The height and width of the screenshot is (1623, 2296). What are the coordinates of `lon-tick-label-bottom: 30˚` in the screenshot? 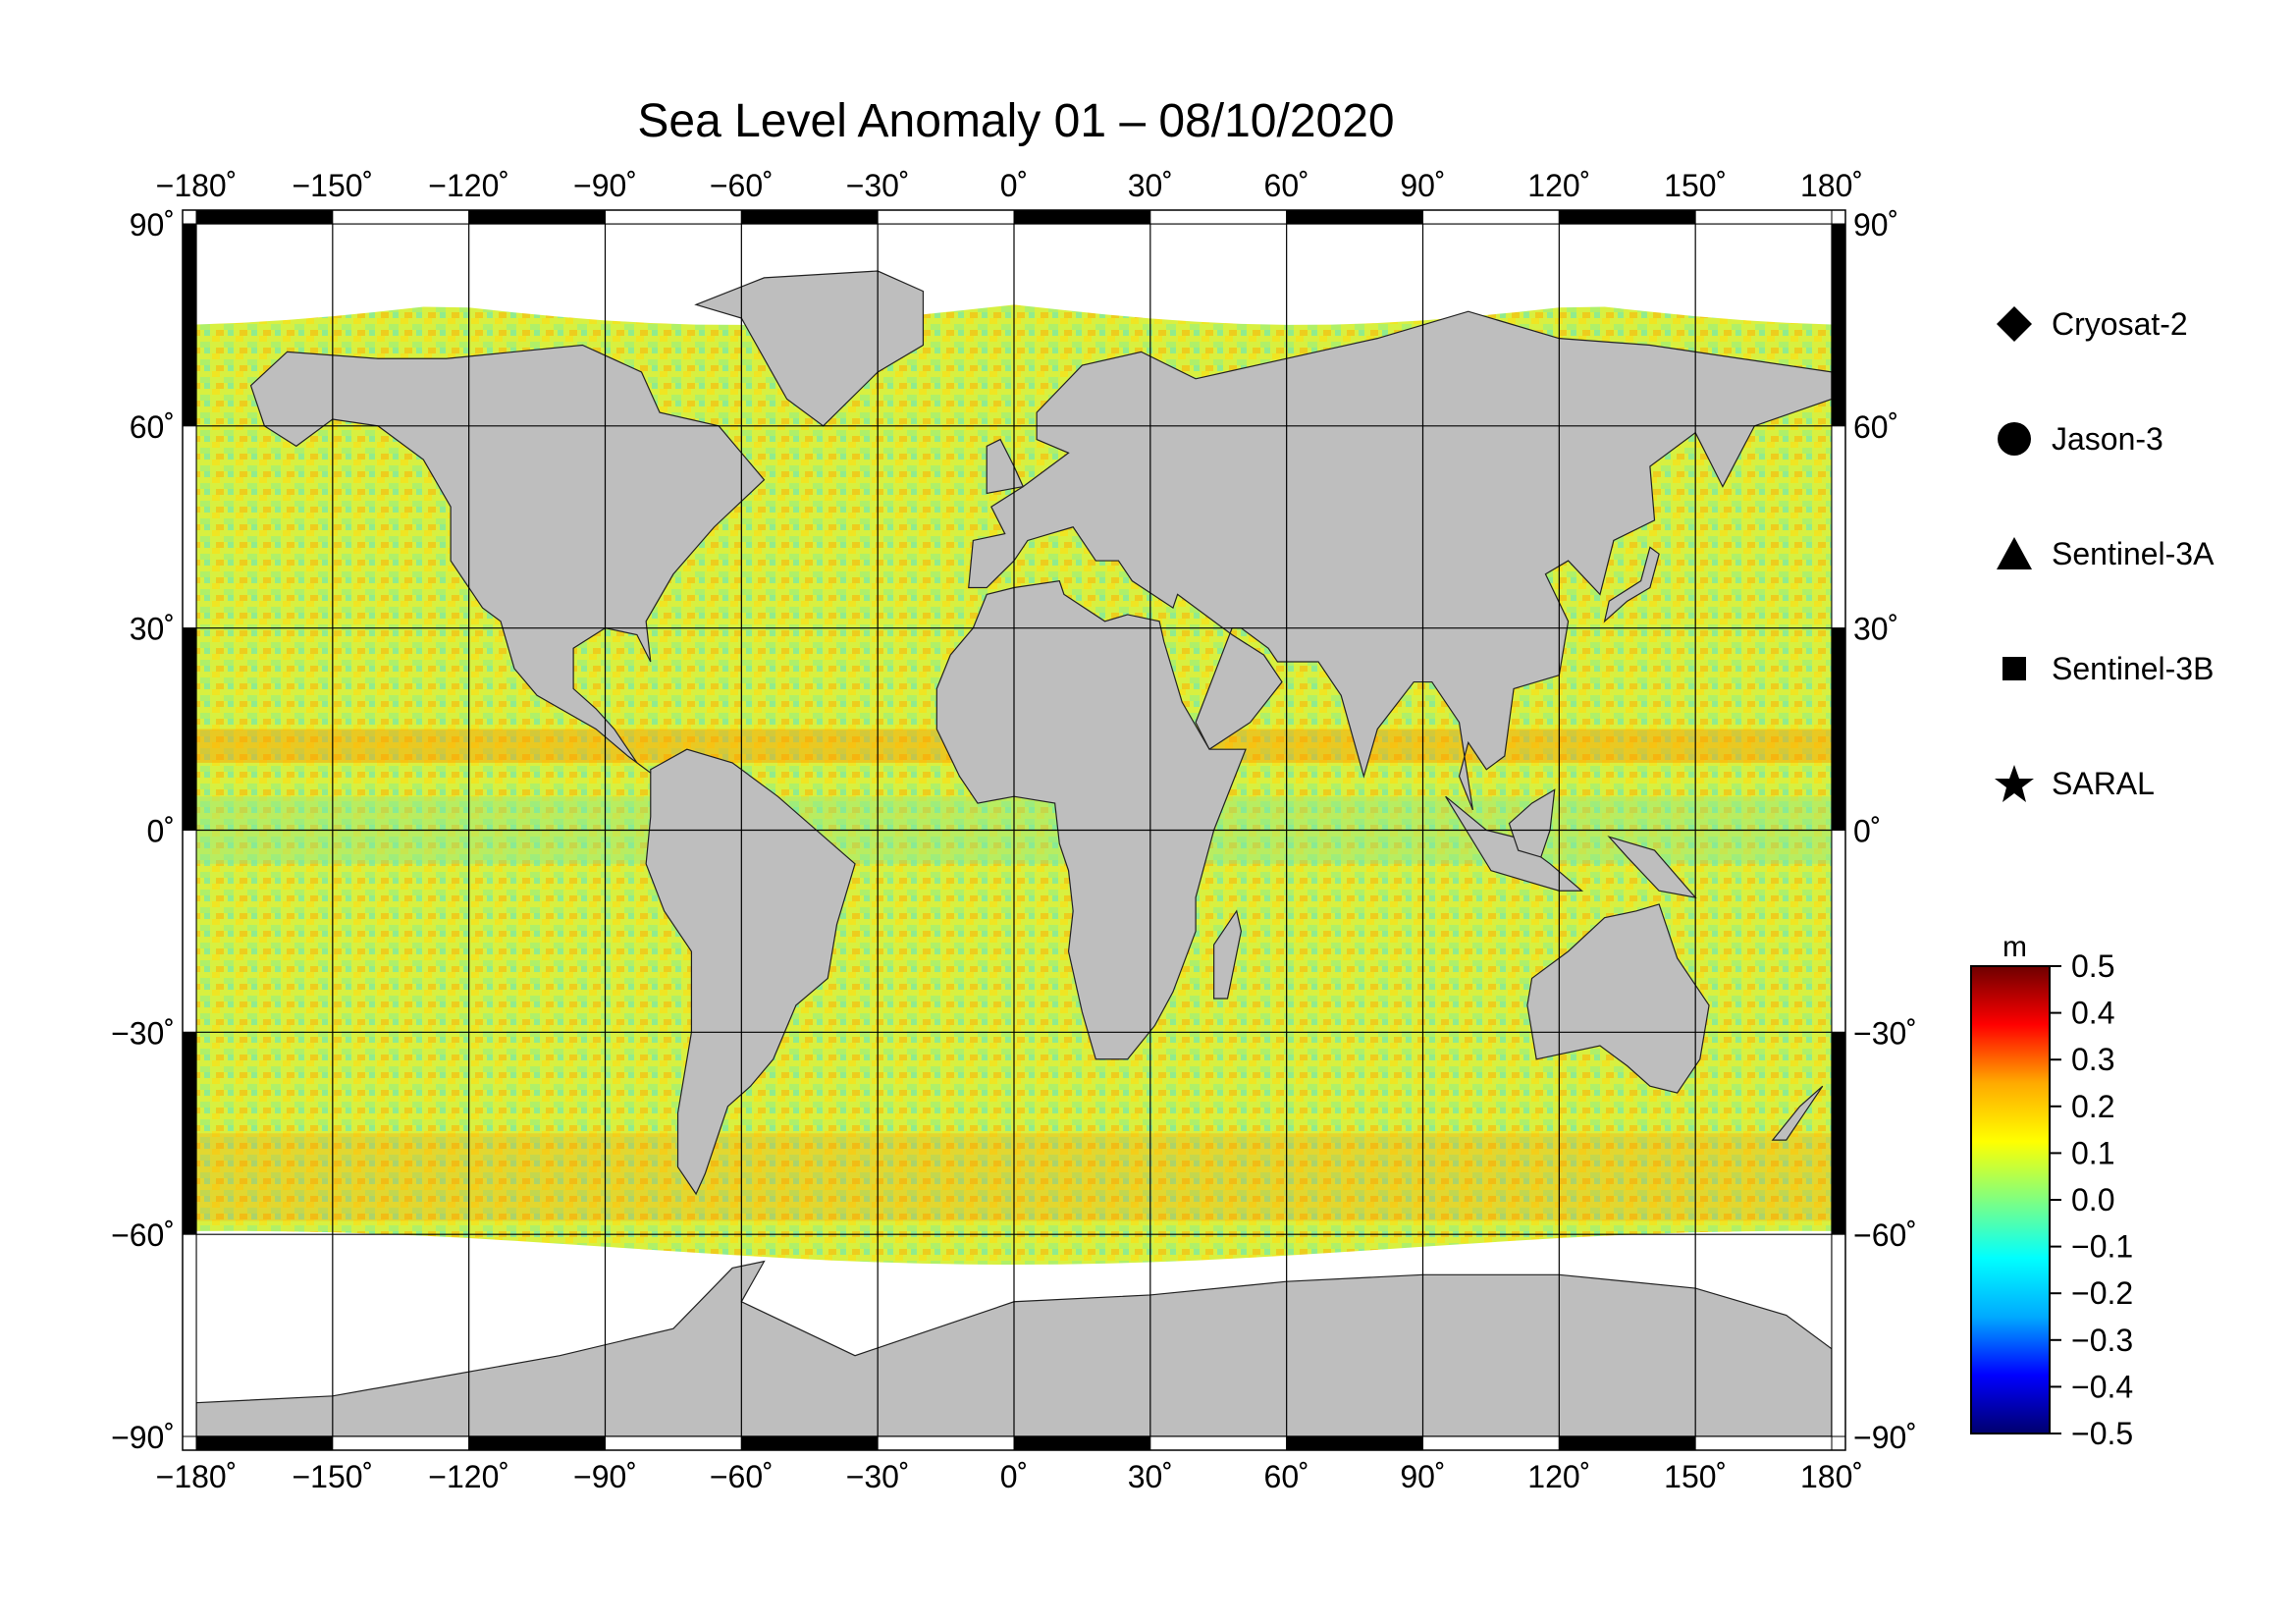 It's located at (1150, 1476).